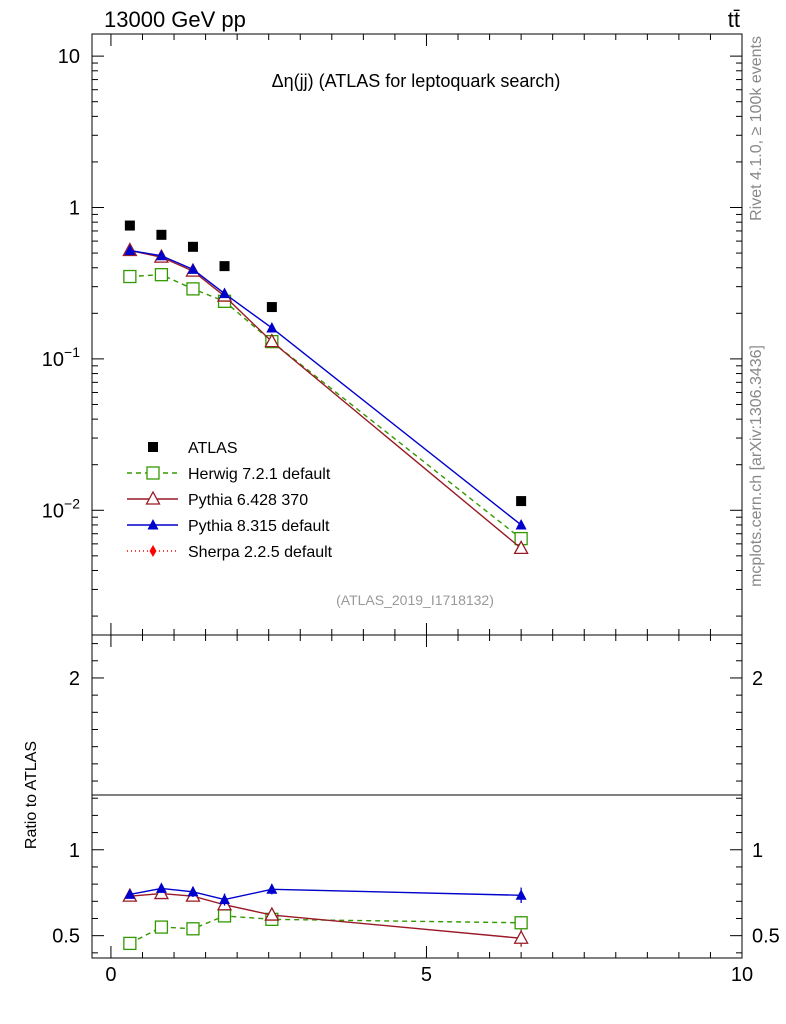 The height and width of the screenshot is (1024, 786). I want to click on process-label: tt̄, so click(734, 19).